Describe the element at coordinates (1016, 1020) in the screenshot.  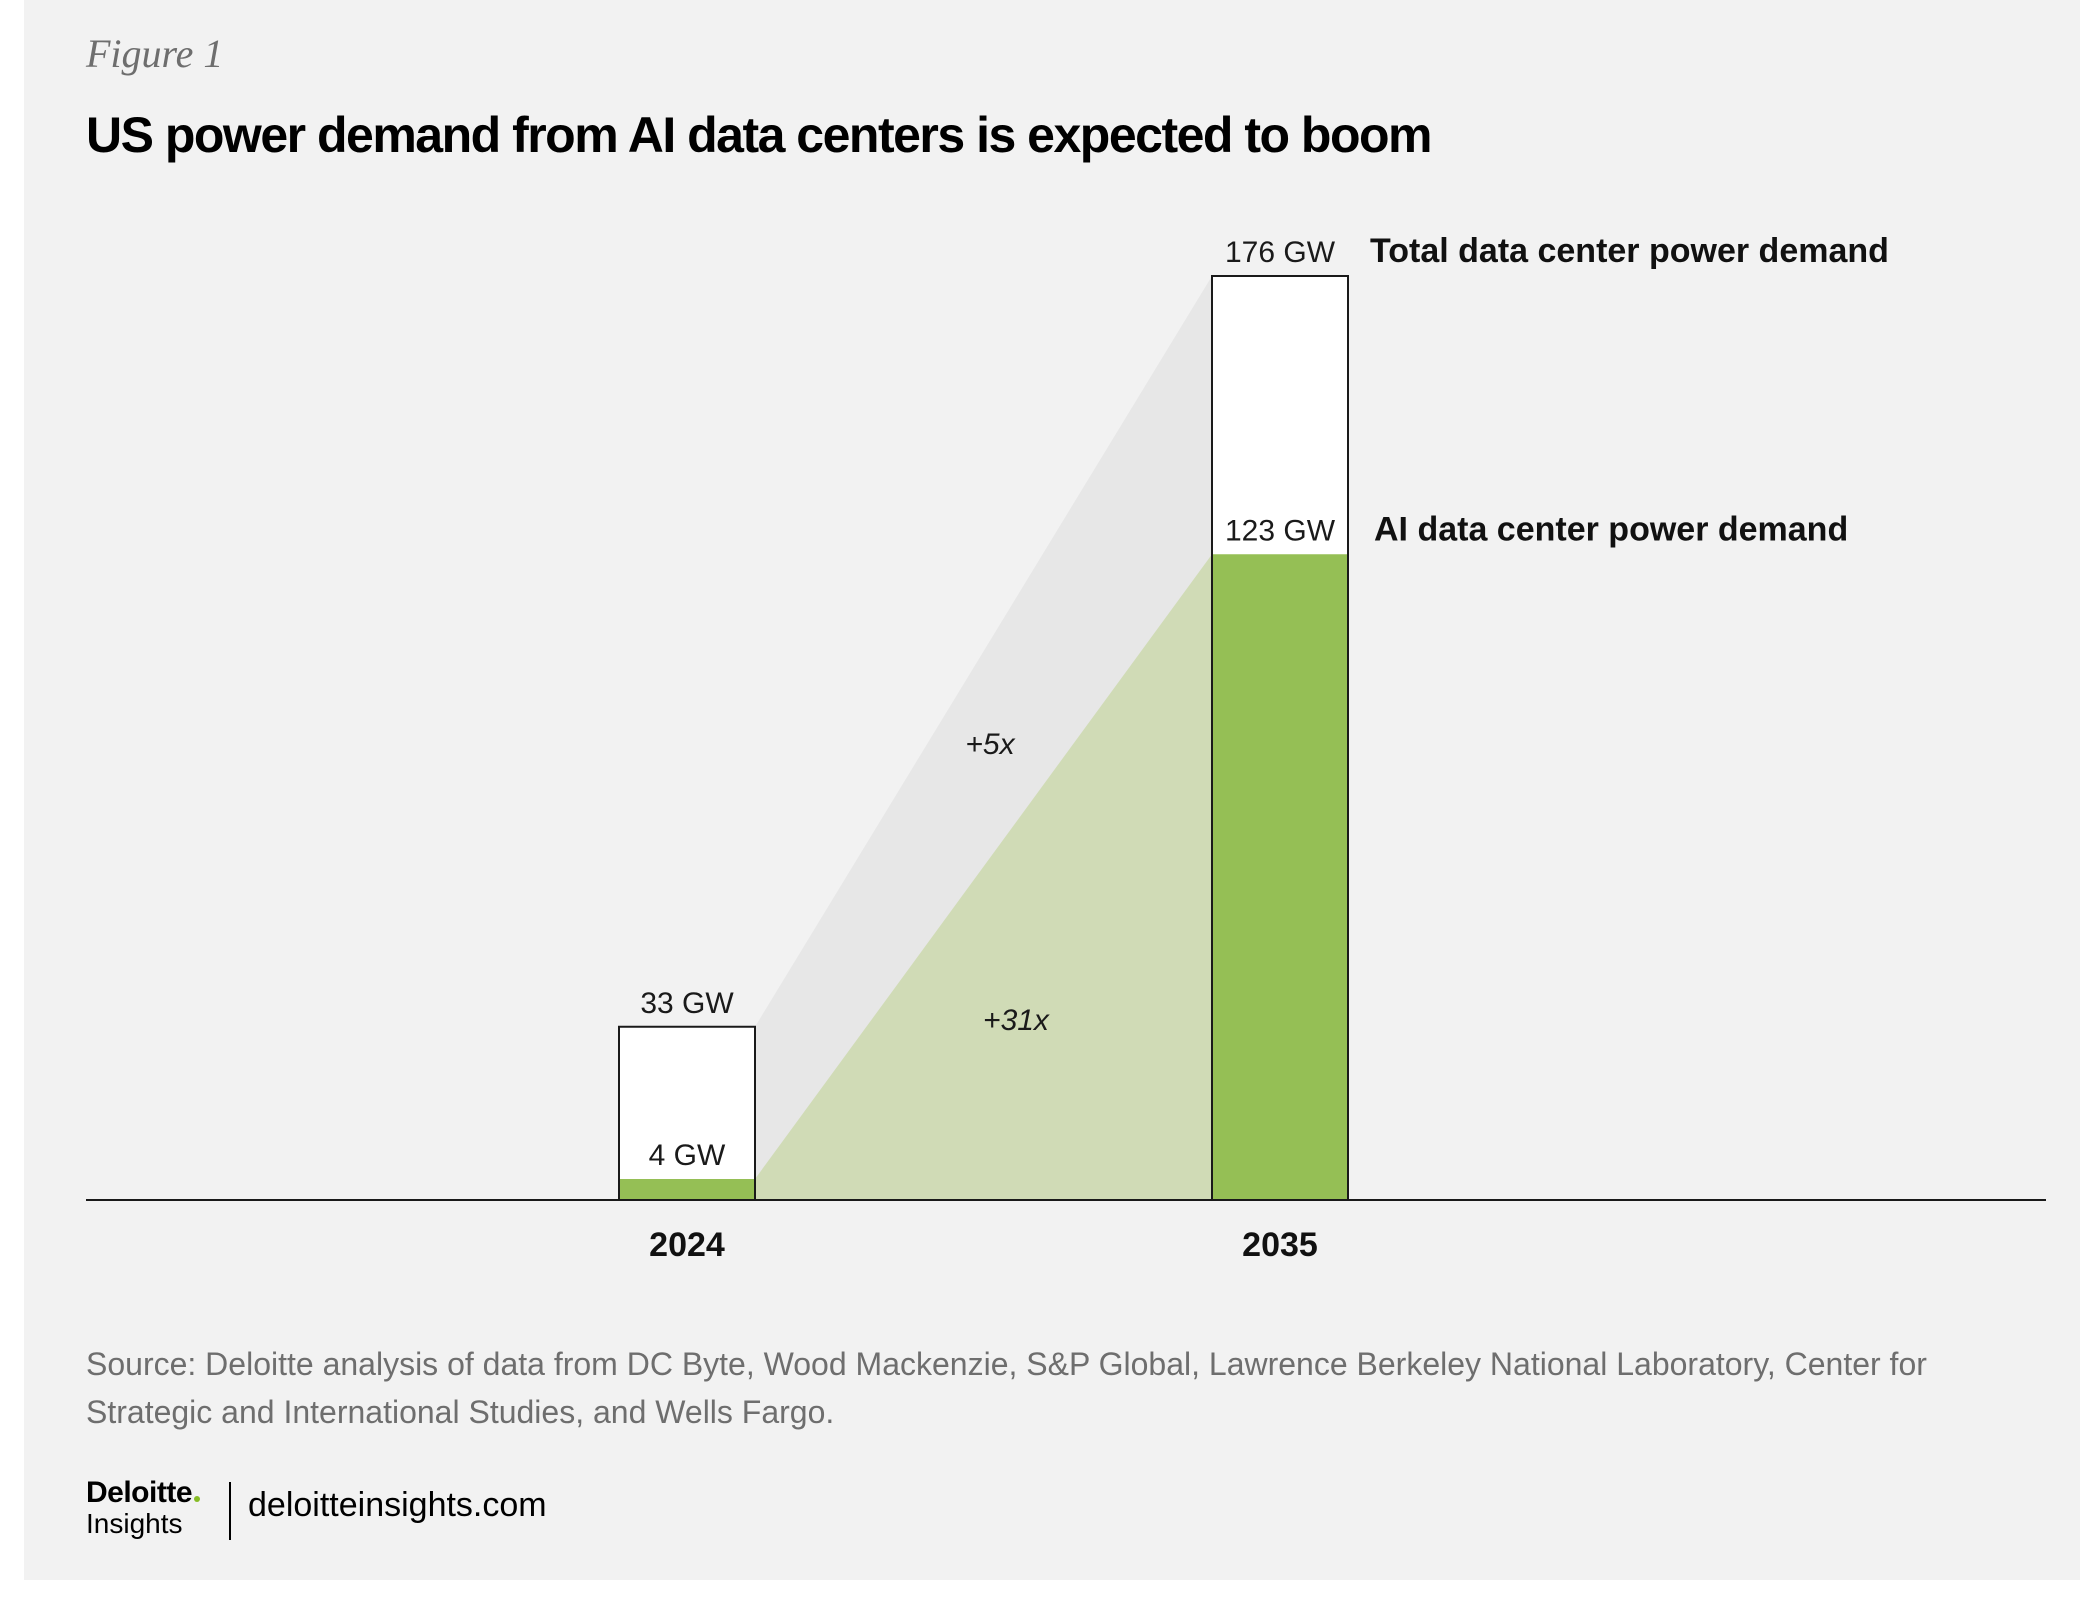
I see `ai-growth-annotation: +31x` at that location.